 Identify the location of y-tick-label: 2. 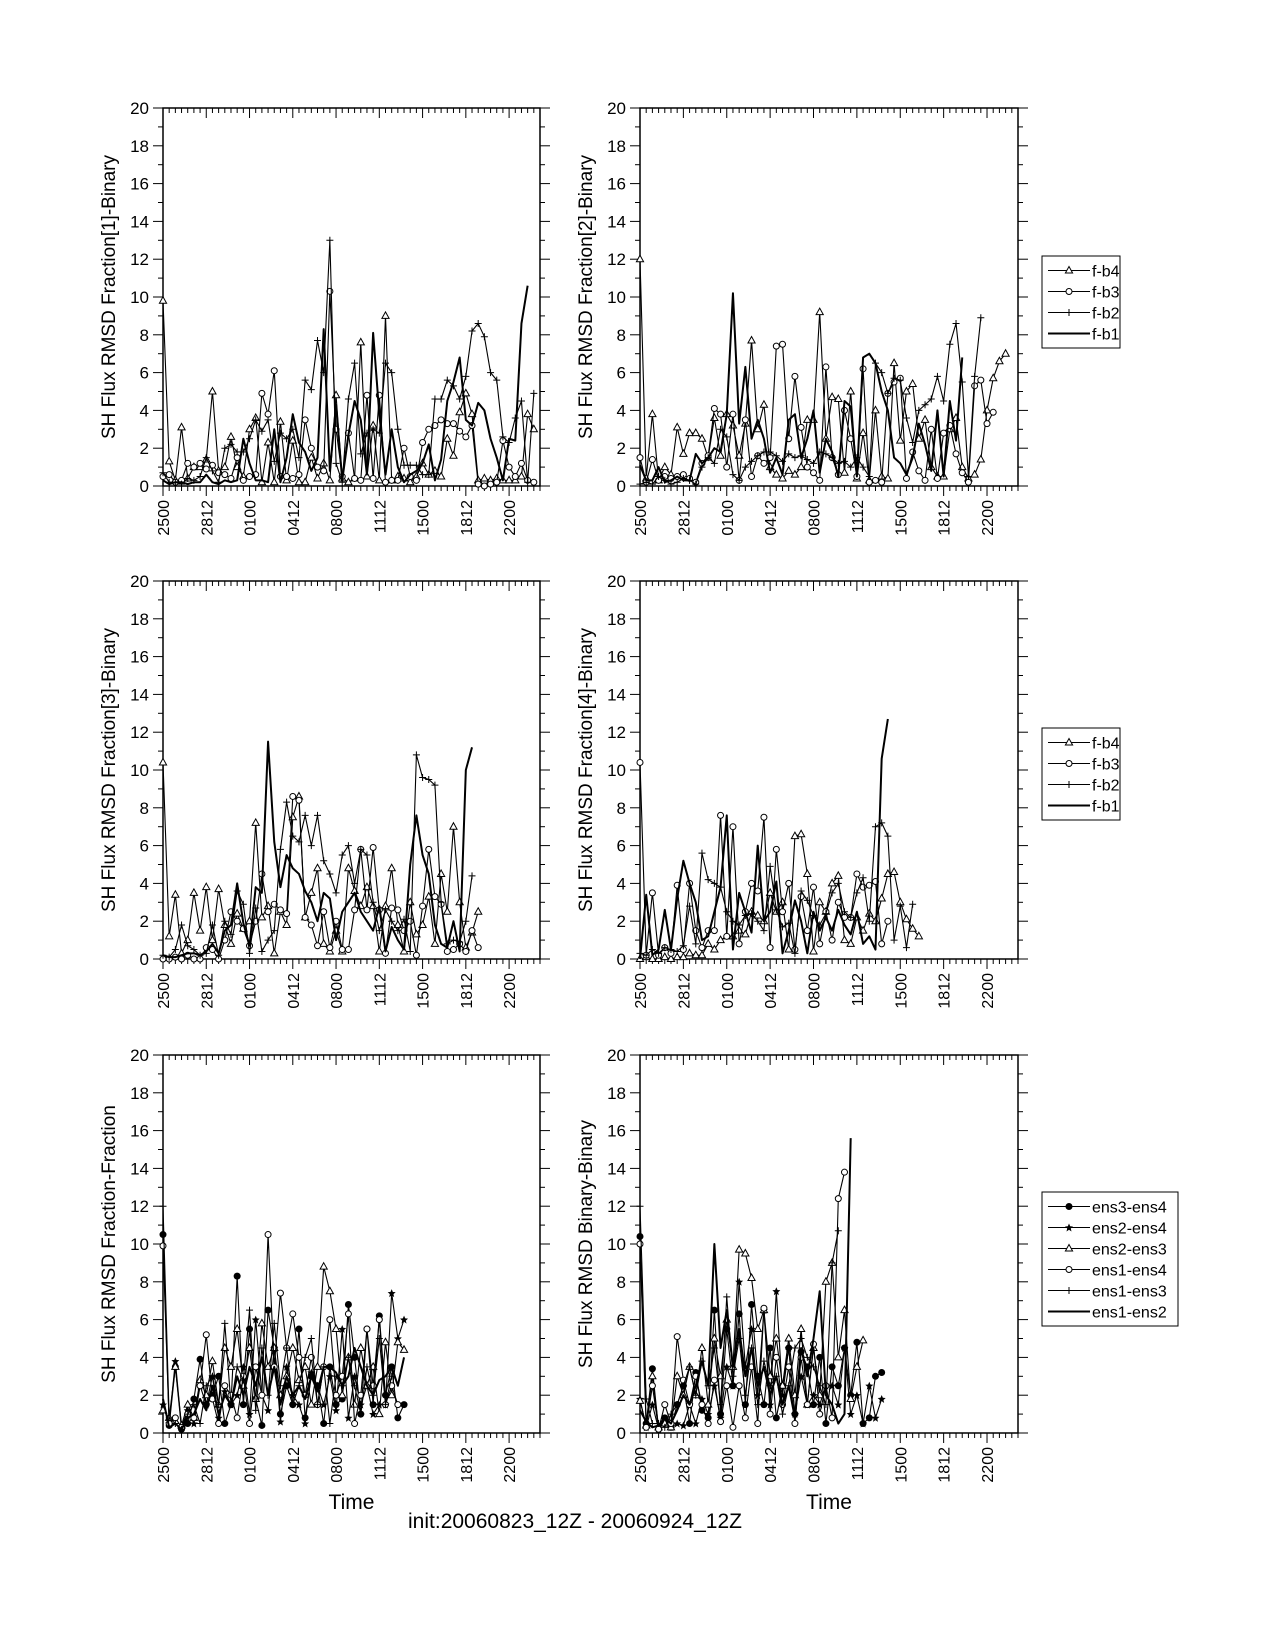
(144, 1395).